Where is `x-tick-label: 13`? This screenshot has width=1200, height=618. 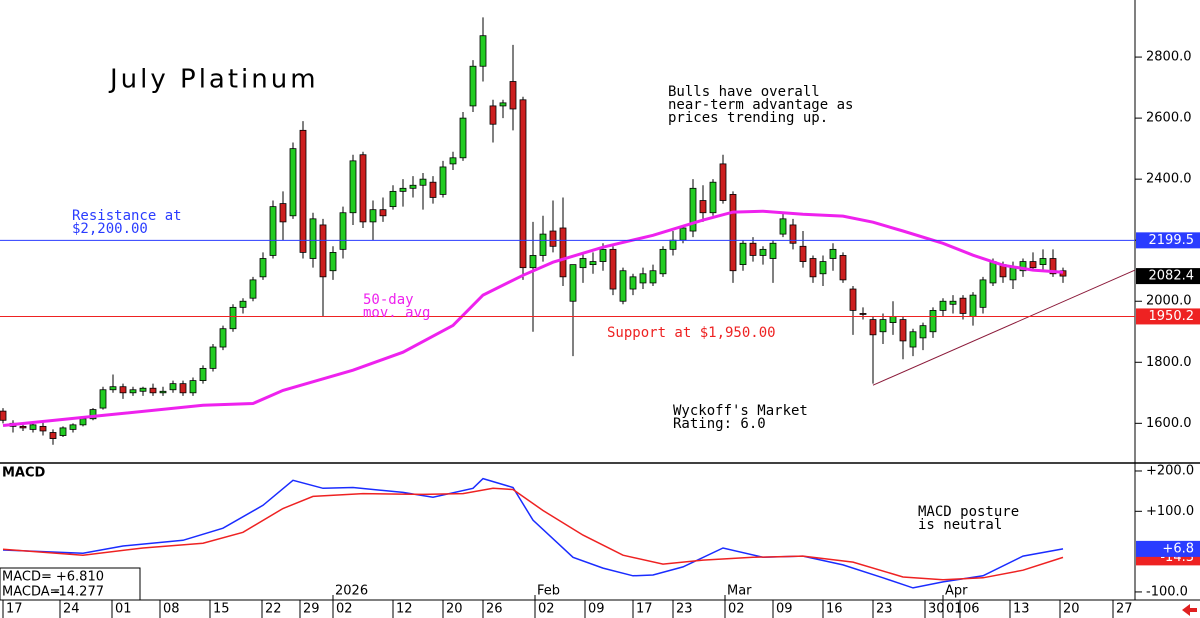 x-tick-label: 13 is located at coordinates (1021, 609).